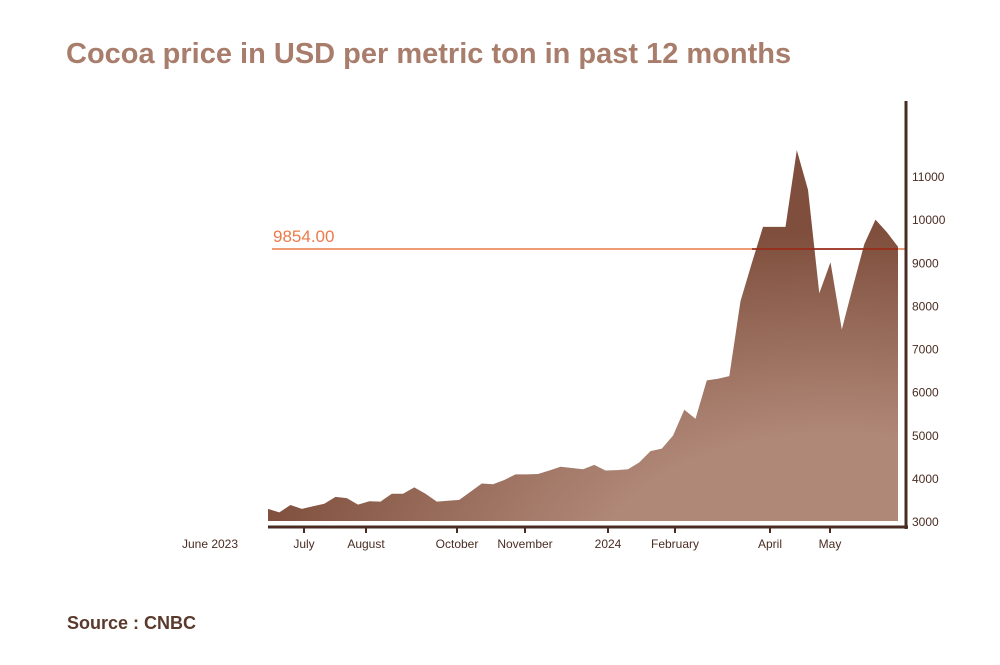 Image resolution: width=1000 pixels, height=665 pixels. What do you see at coordinates (929, 220) in the screenshot?
I see `y-tick-label: 10000` at bounding box center [929, 220].